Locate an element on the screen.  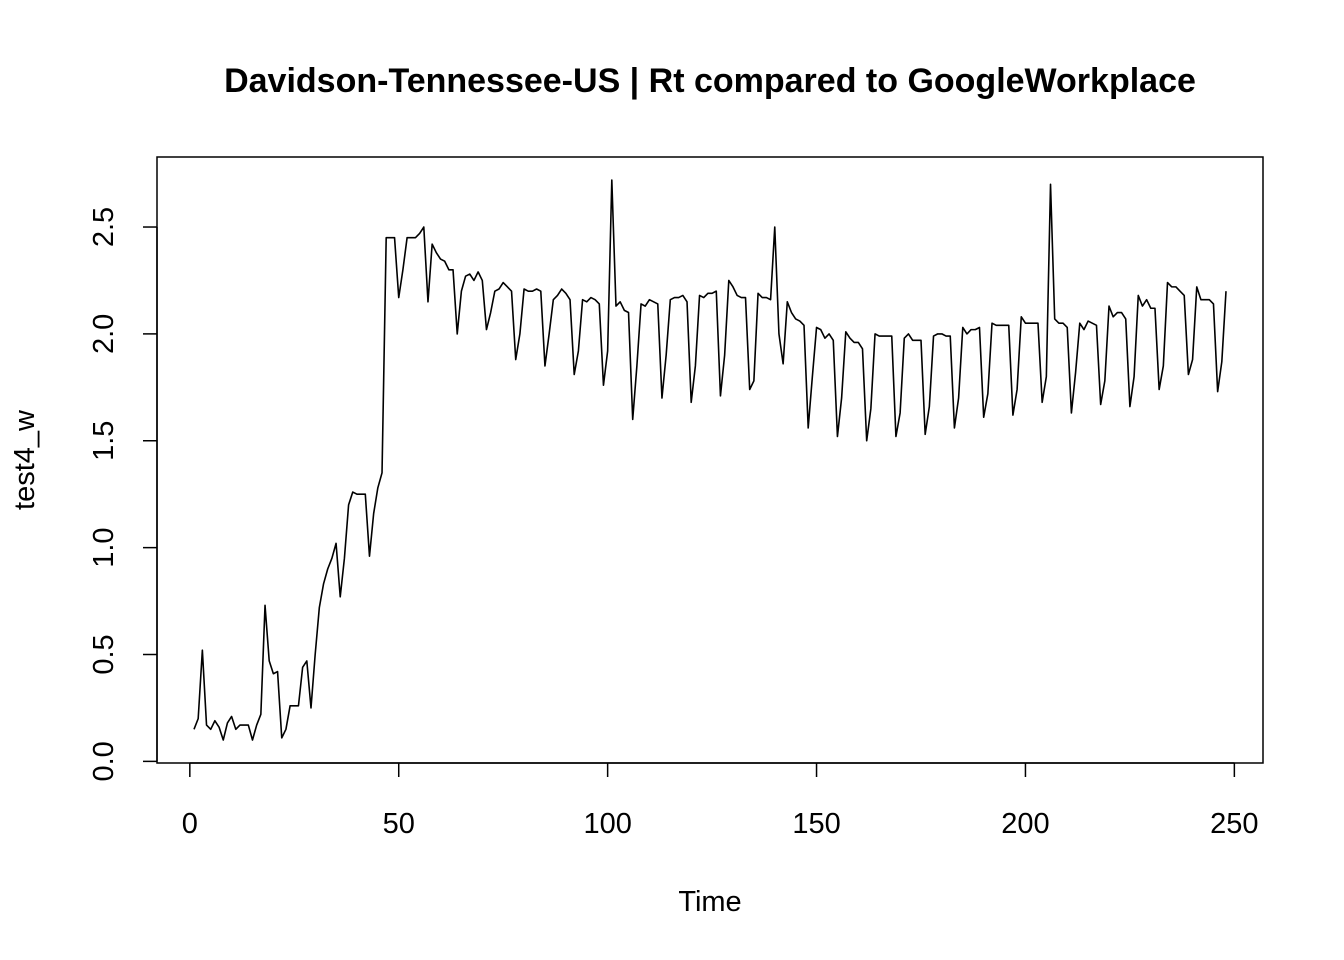
x-tick-label: 50 is located at coordinates (399, 824).